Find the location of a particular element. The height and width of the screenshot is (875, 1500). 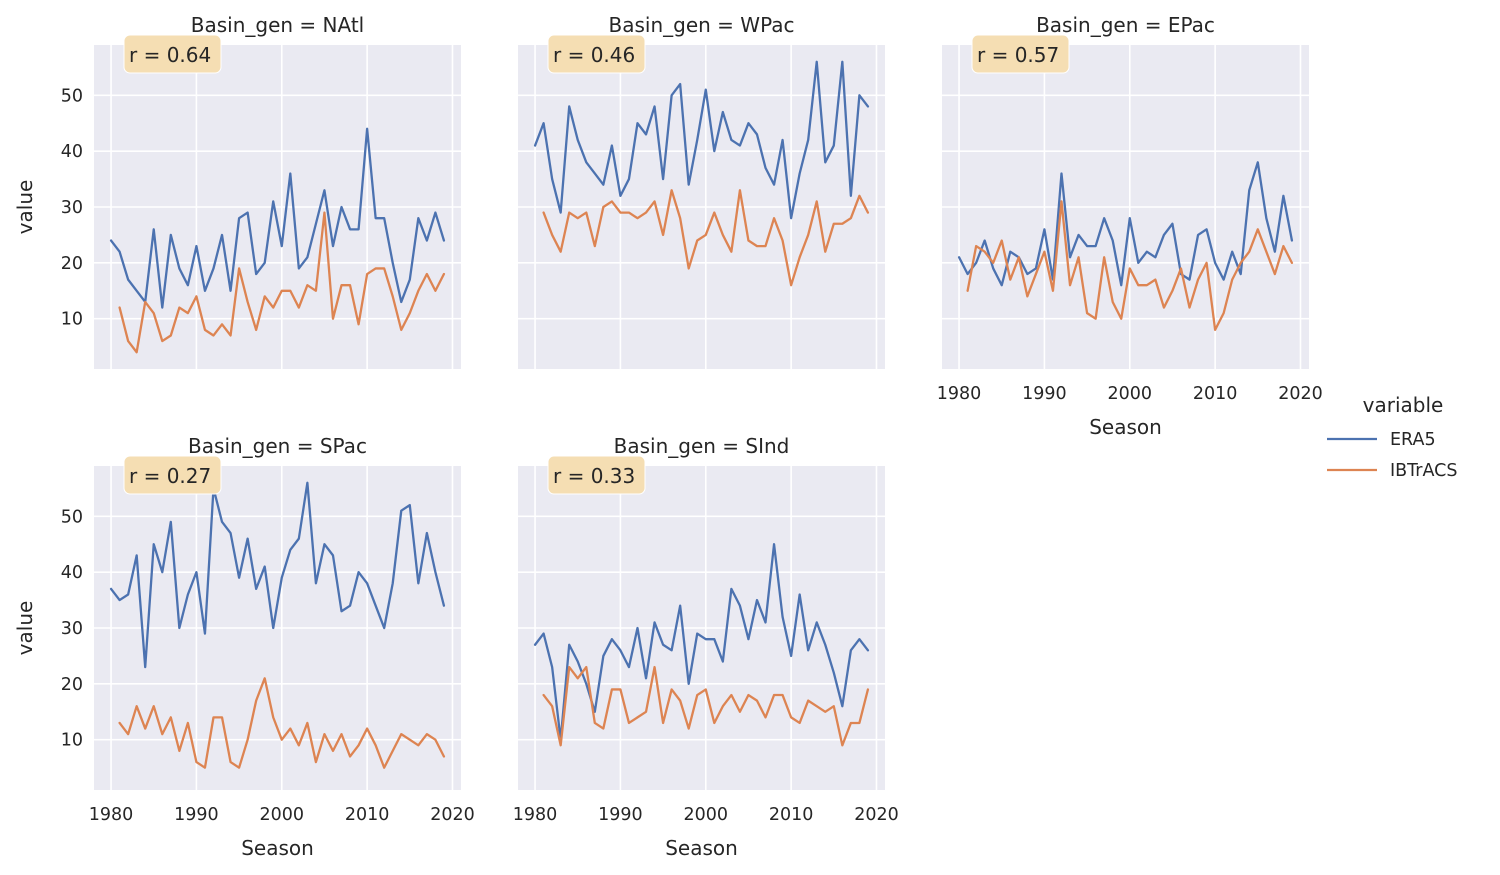

correlation-label: r = 0.64 is located at coordinates (170, 55).